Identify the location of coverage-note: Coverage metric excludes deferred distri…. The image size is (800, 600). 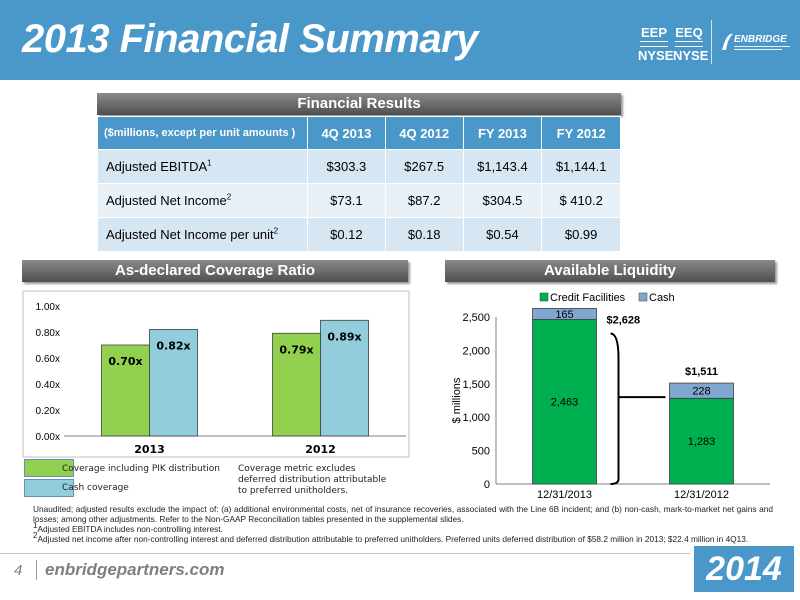
(312, 480).